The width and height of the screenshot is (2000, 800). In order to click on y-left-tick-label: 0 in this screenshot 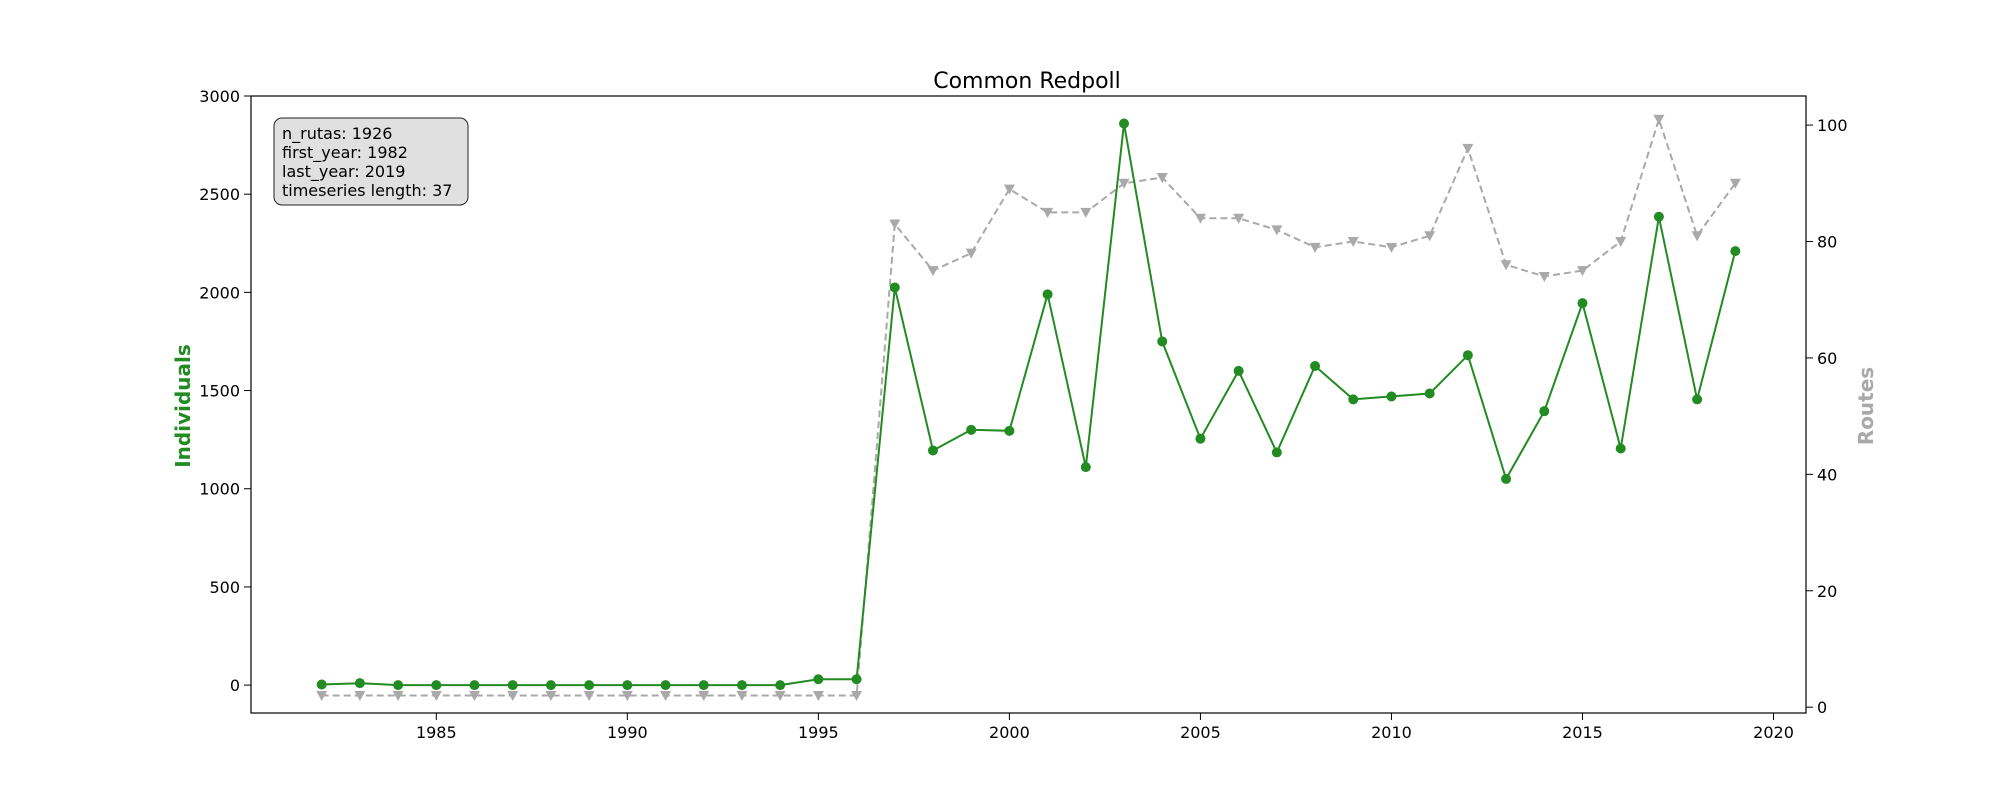, I will do `click(235, 685)`.